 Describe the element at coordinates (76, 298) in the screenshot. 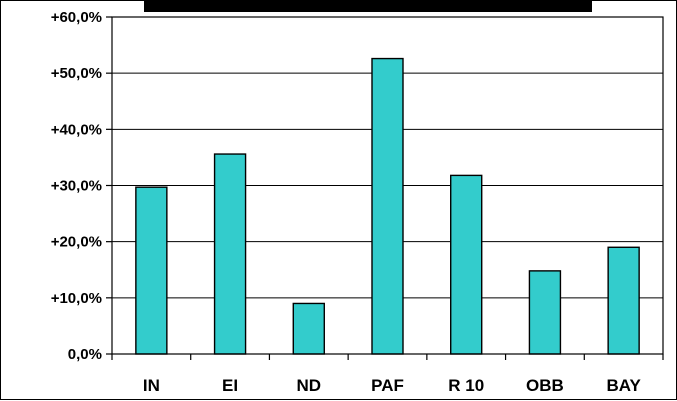

I see `y-tick-label: +10,0%` at that location.